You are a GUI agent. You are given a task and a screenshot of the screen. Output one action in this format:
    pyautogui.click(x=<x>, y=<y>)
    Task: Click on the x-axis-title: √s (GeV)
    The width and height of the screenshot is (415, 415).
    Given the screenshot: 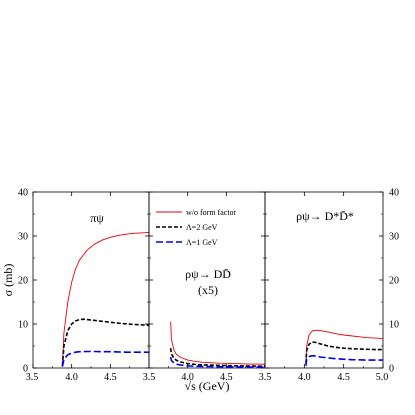 What is the action you would take?
    pyautogui.click(x=207, y=386)
    